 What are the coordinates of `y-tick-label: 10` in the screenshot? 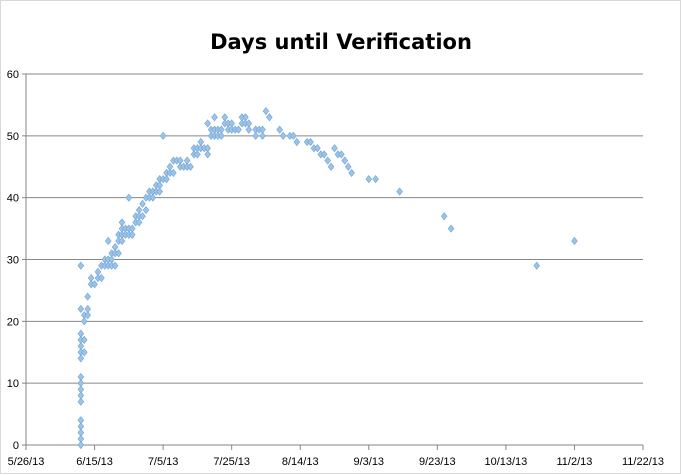 It's located at (13, 384).